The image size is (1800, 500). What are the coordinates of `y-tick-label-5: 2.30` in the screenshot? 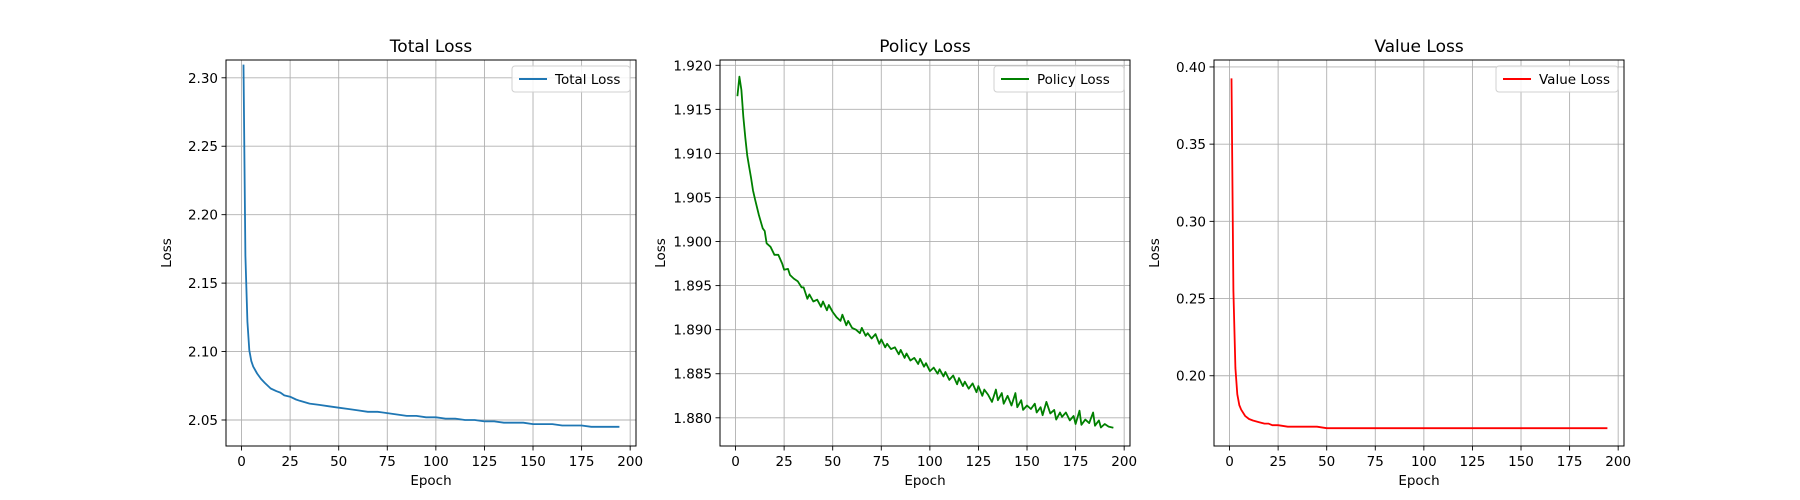 It's located at (203, 79).